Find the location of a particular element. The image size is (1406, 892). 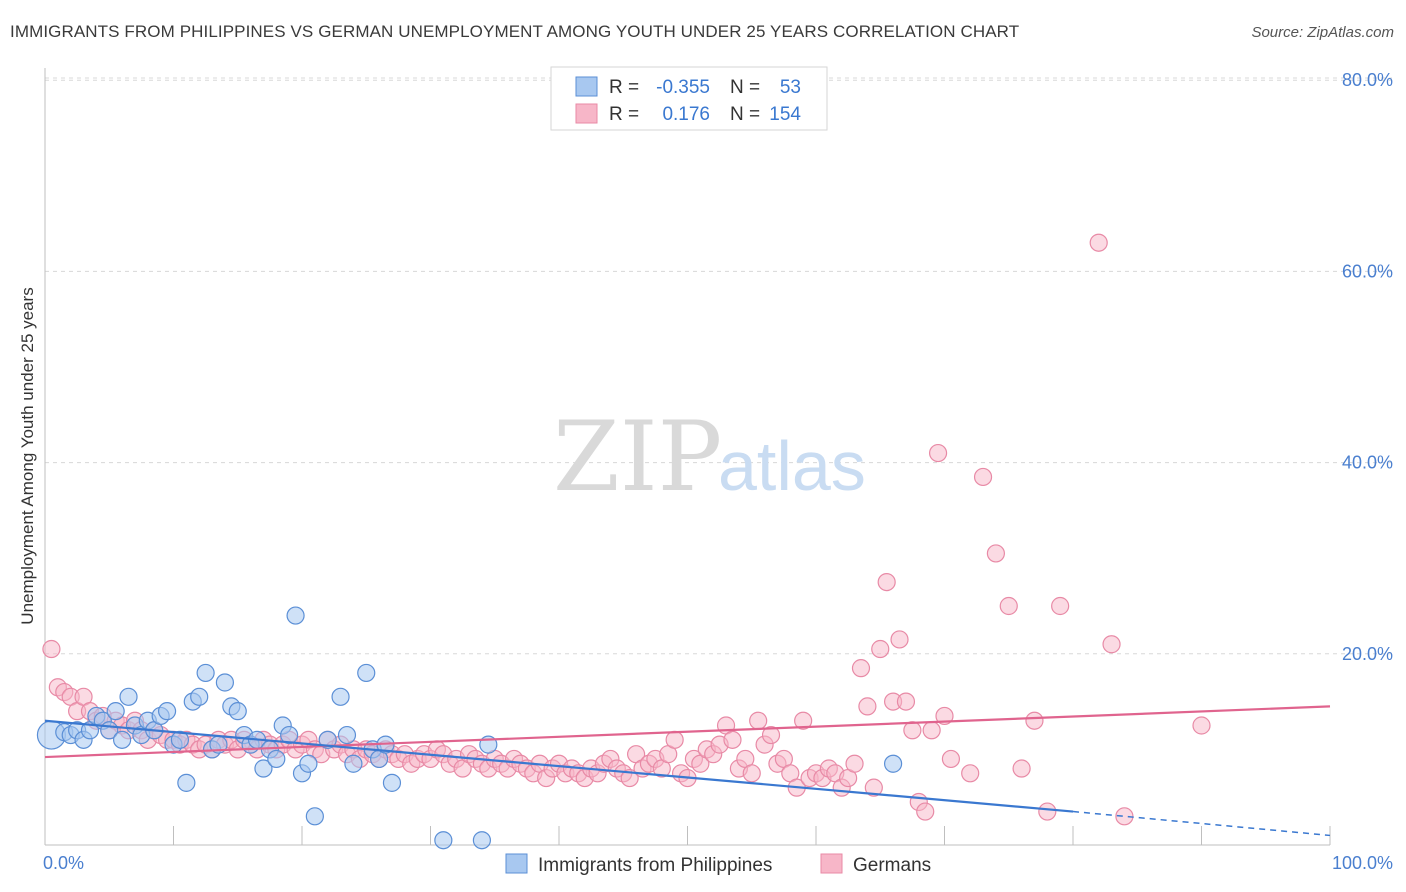

legend-r-label-1: R = is located at coordinates (624, 87).